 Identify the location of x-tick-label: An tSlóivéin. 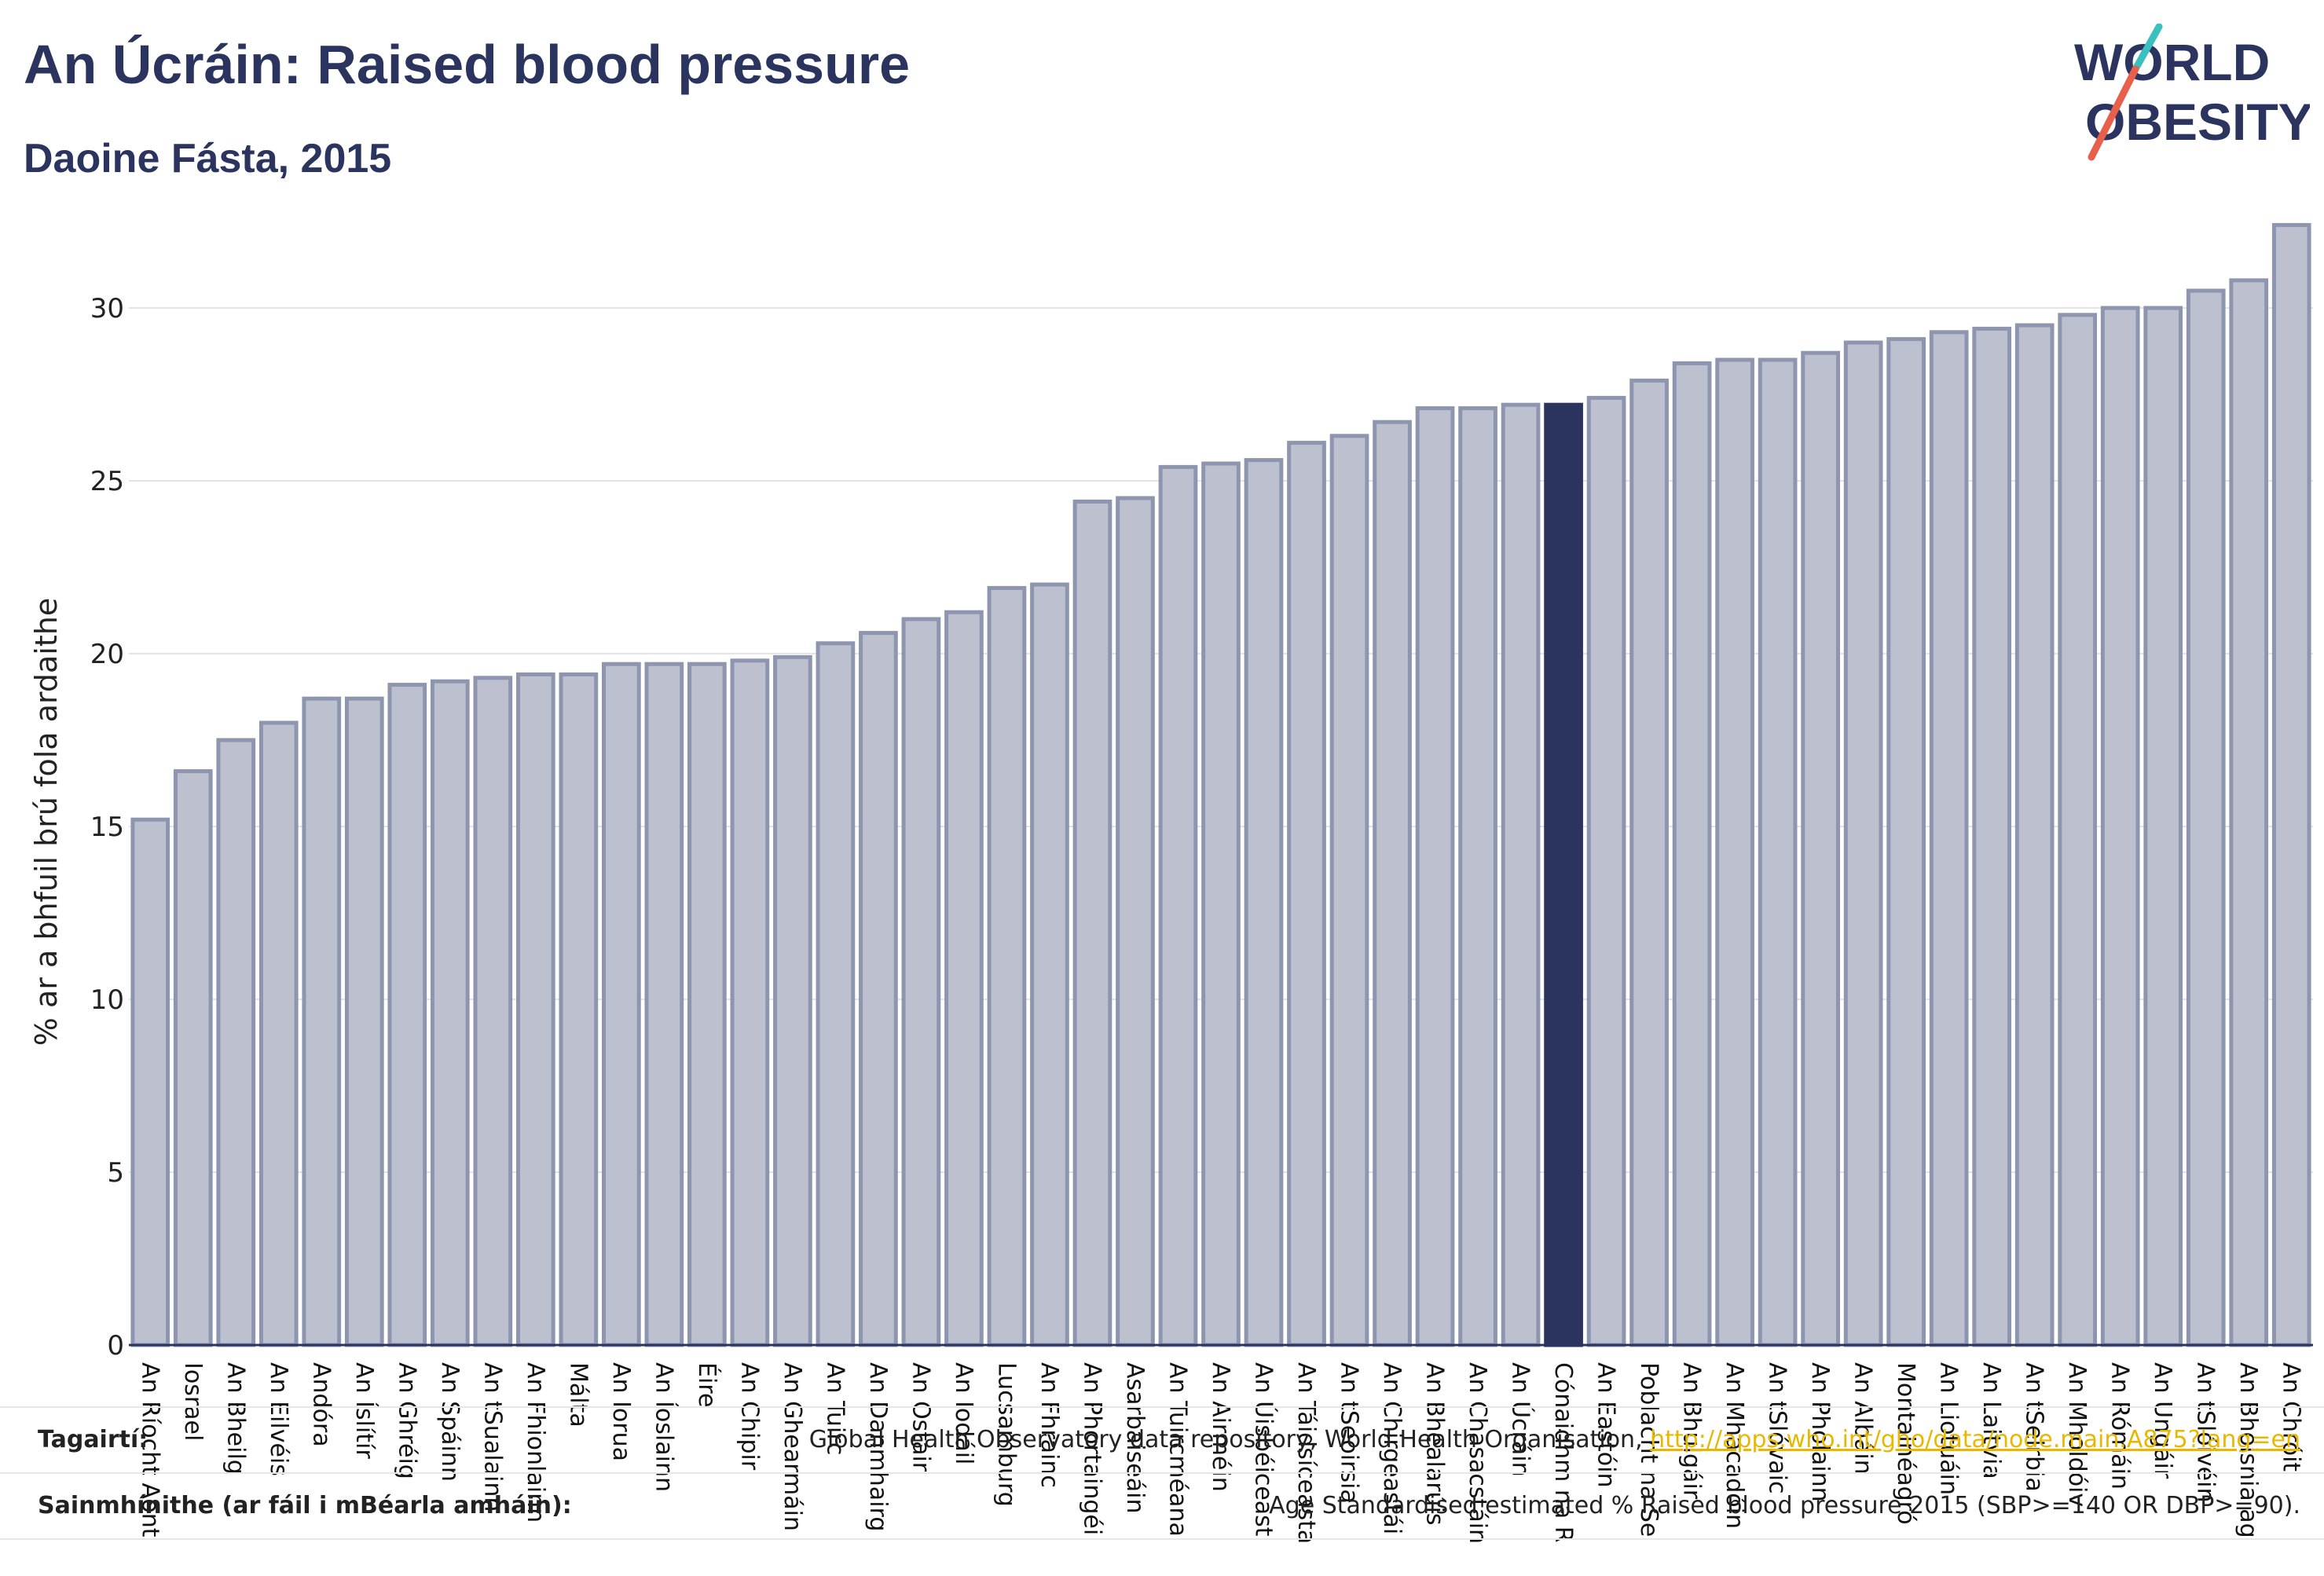
(2206, 1432).